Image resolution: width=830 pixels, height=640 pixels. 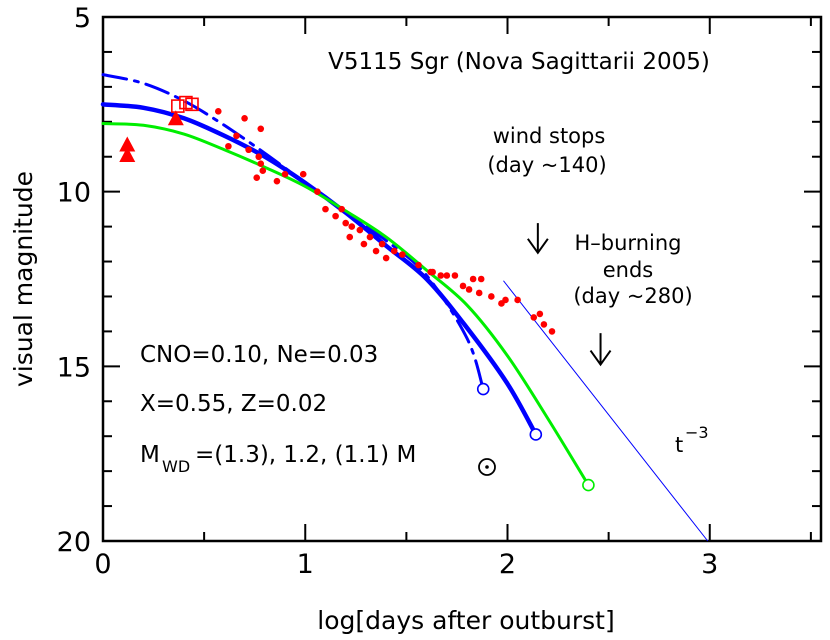 I want to click on mass-label: M WD =(1.3), 1.2, (1.1) M, so click(x=318, y=459).